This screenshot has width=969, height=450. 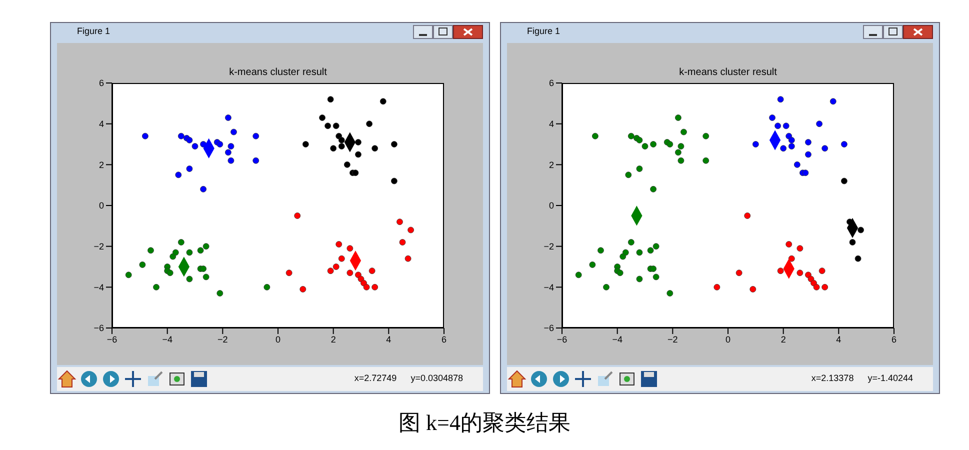 What do you see at coordinates (832, 378) in the screenshot?
I see `text: x=2.13378` at bounding box center [832, 378].